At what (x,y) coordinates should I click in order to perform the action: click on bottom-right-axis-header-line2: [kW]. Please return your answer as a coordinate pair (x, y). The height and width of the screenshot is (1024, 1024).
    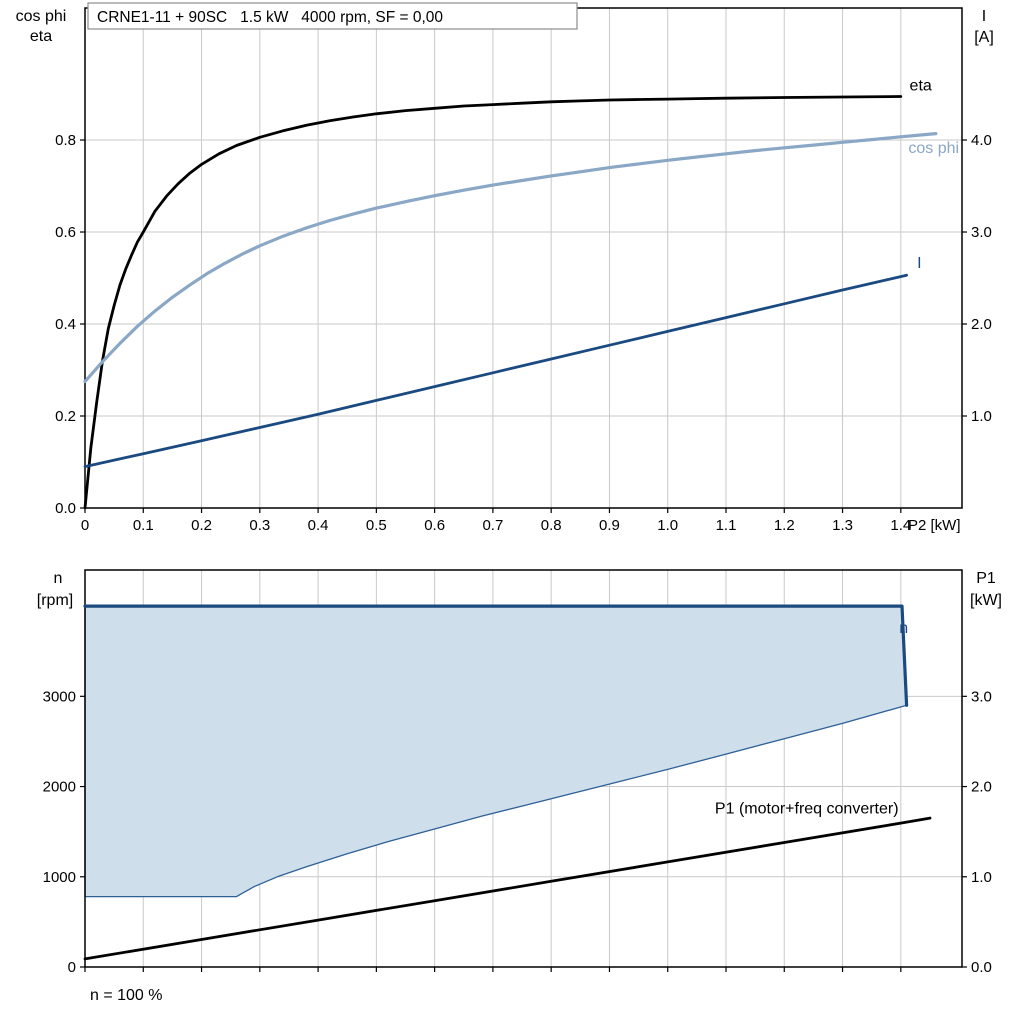
    Looking at the image, I should click on (986, 600).